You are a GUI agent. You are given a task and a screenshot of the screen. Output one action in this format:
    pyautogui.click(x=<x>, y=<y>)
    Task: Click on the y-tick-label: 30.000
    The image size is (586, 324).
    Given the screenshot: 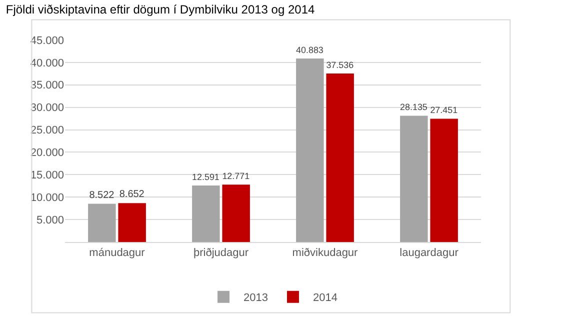 What is the action you would take?
    pyautogui.click(x=47, y=108)
    